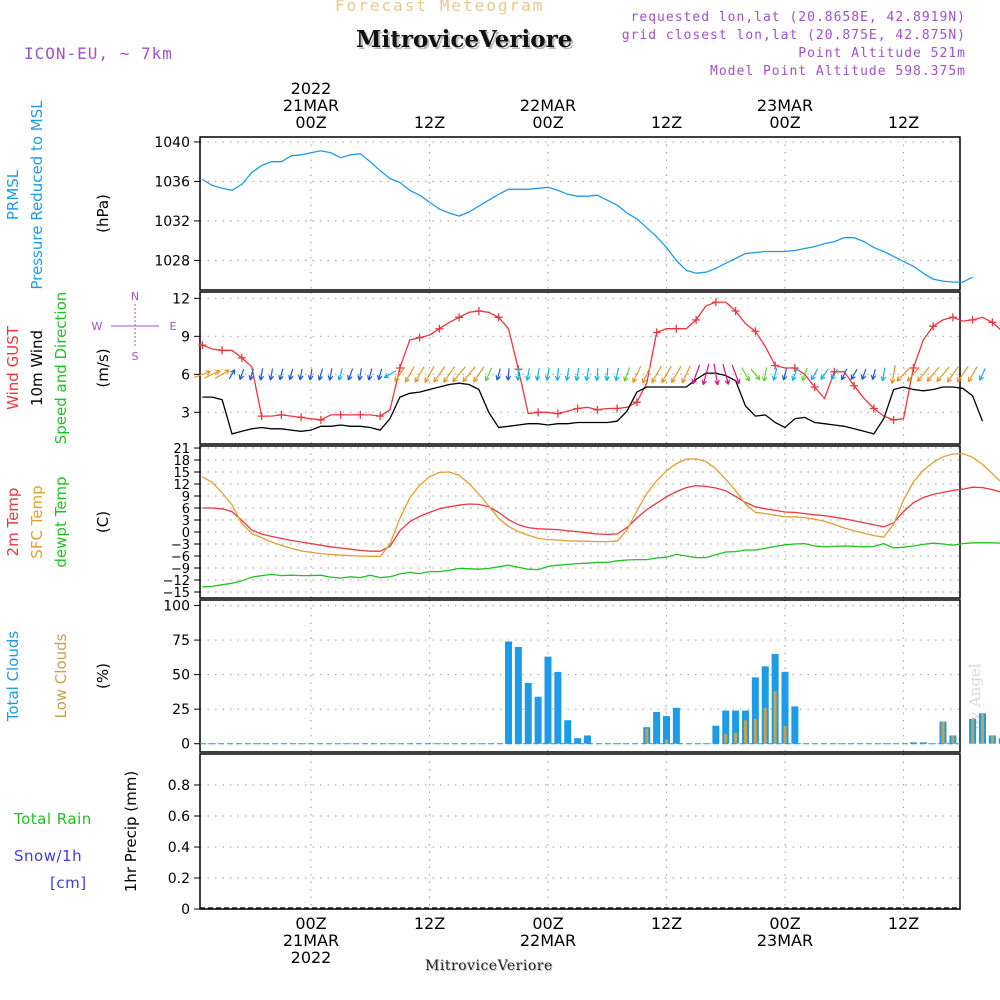  What do you see at coordinates (135, 356) in the screenshot?
I see `compass-south: S` at bounding box center [135, 356].